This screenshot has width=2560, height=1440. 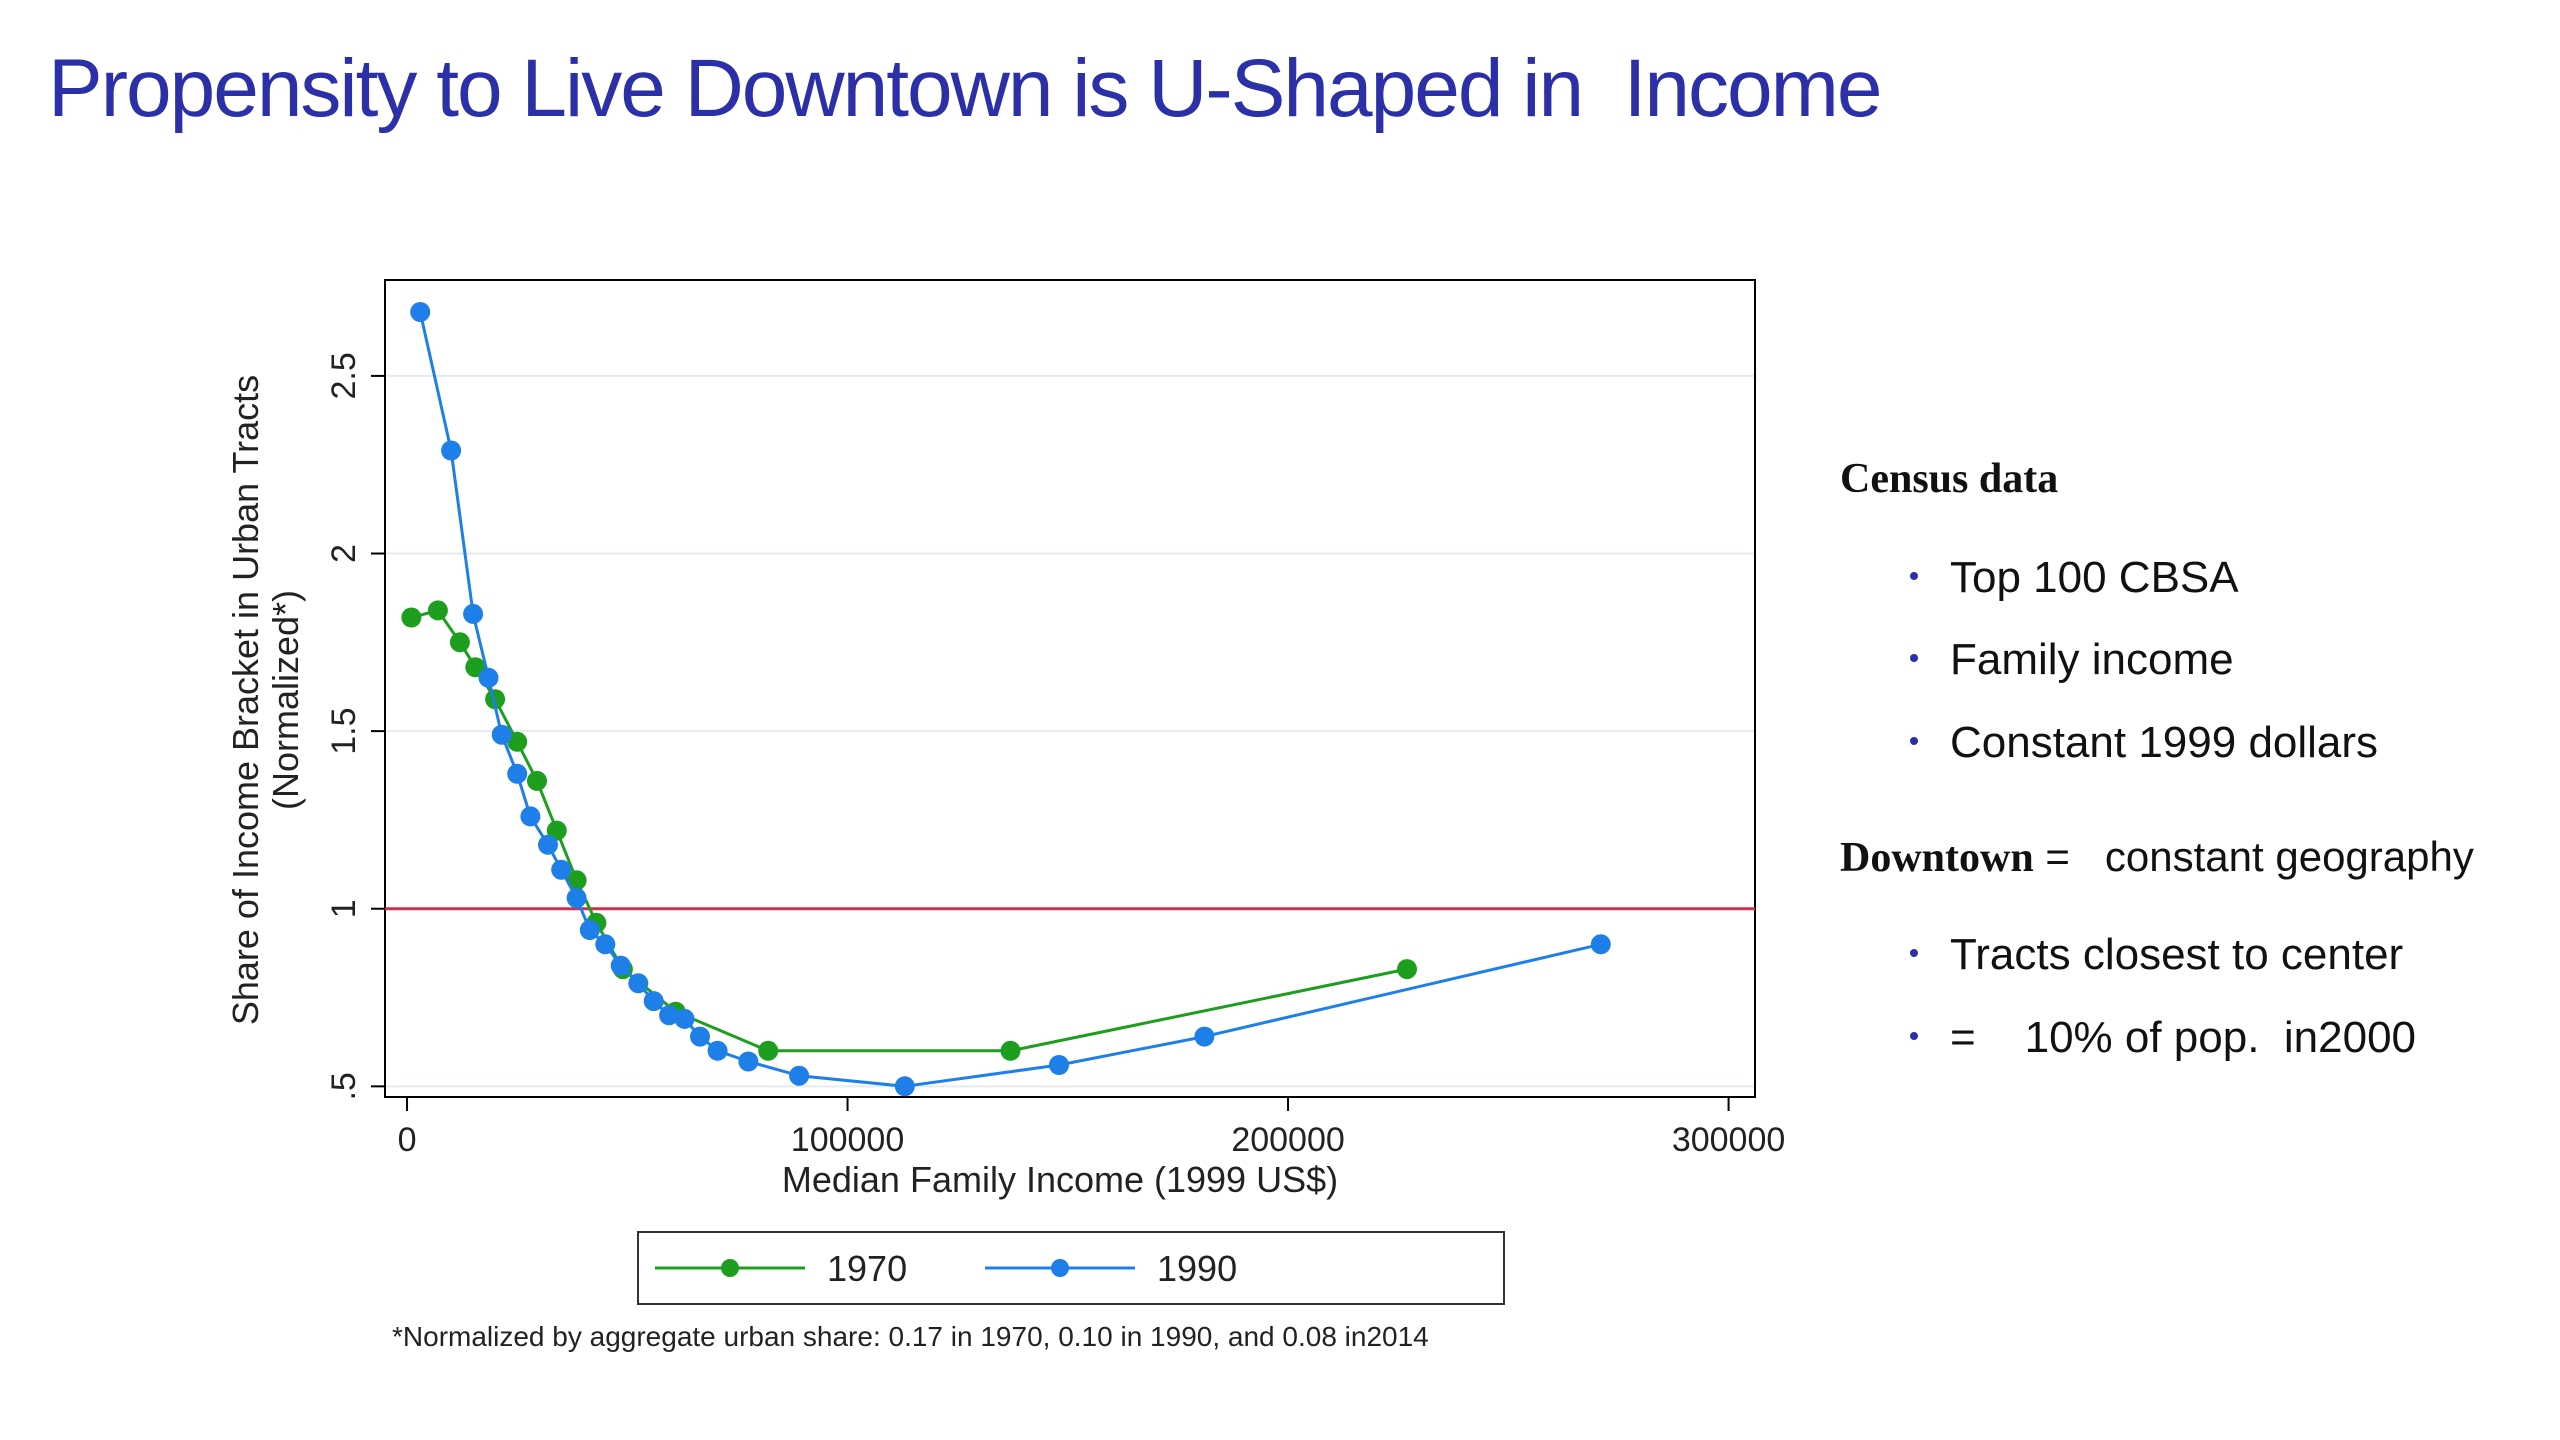 What do you see at coordinates (2157, 857) in the screenshot?
I see `downtown-heading: Downtown = constant geography` at bounding box center [2157, 857].